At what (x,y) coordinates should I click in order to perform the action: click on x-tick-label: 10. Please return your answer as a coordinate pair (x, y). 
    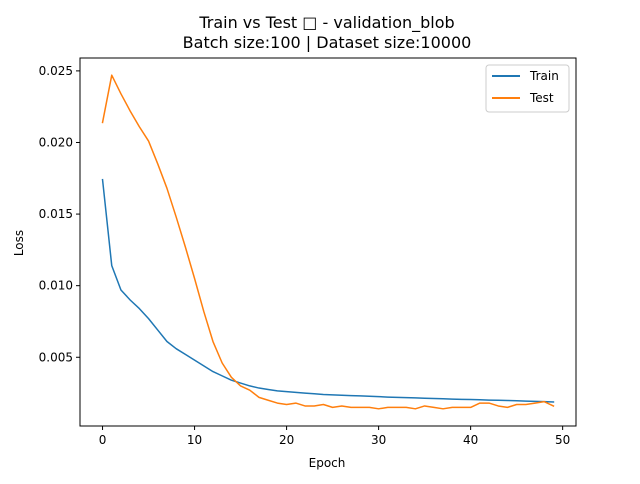
    Looking at the image, I should click on (194, 440).